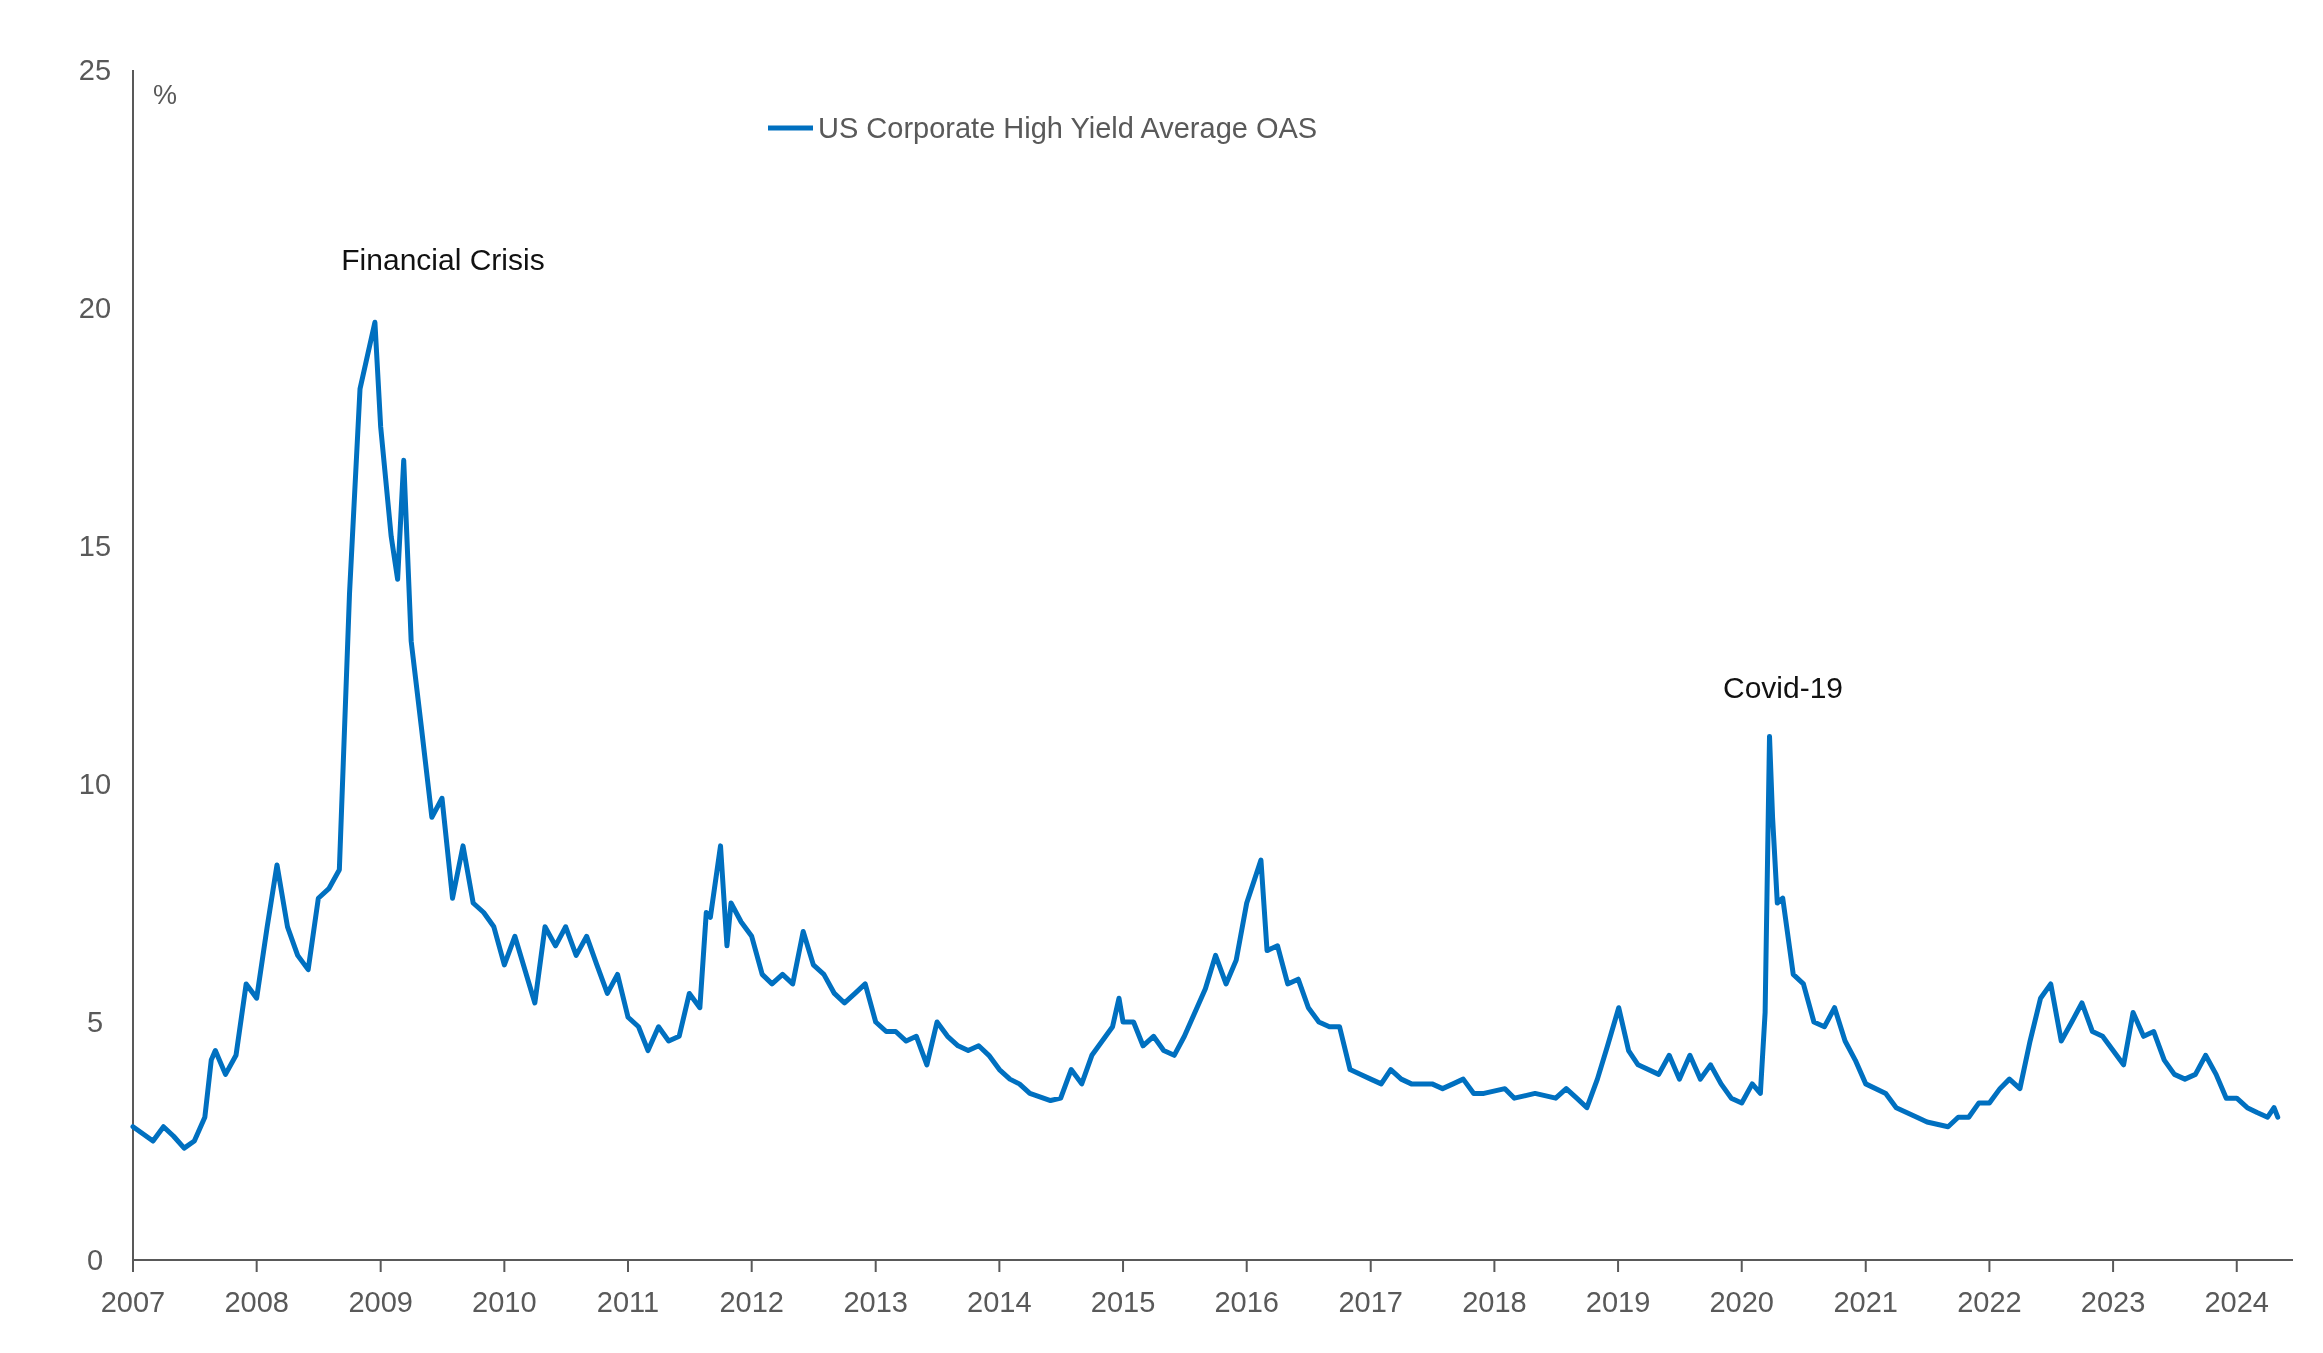 The image size is (2323, 1353). Describe the element at coordinates (751, 1302) in the screenshot. I see `x-tick-label: 2012` at that location.